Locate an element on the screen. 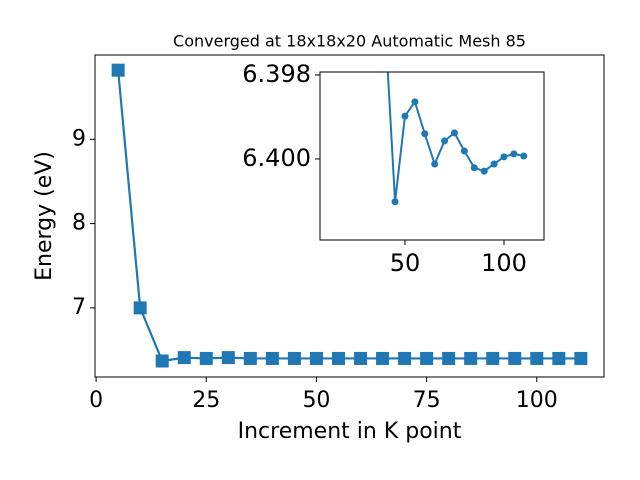  y-tick-label: 7 is located at coordinates (79, 307).